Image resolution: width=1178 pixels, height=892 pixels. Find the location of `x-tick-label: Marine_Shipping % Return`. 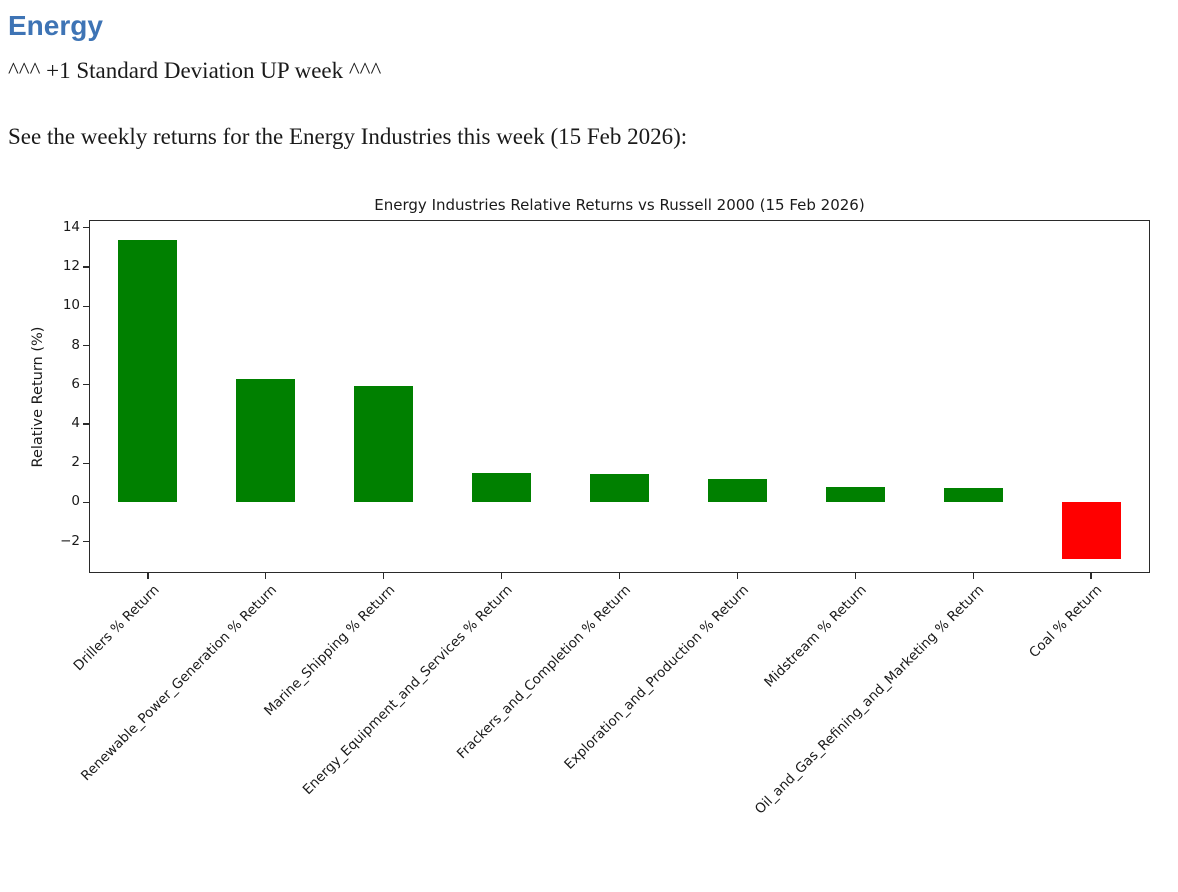

x-tick-label: Marine_Shipping % Return is located at coordinates (329, 651).